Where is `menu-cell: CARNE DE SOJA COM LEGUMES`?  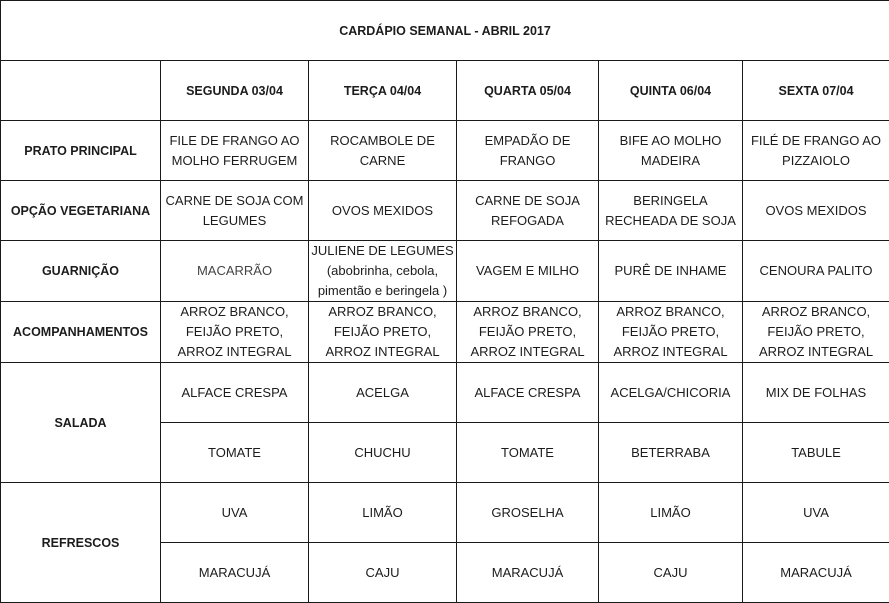
menu-cell: CARNE DE SOJA COM LEGUMES is located at coordinates (235, 211).